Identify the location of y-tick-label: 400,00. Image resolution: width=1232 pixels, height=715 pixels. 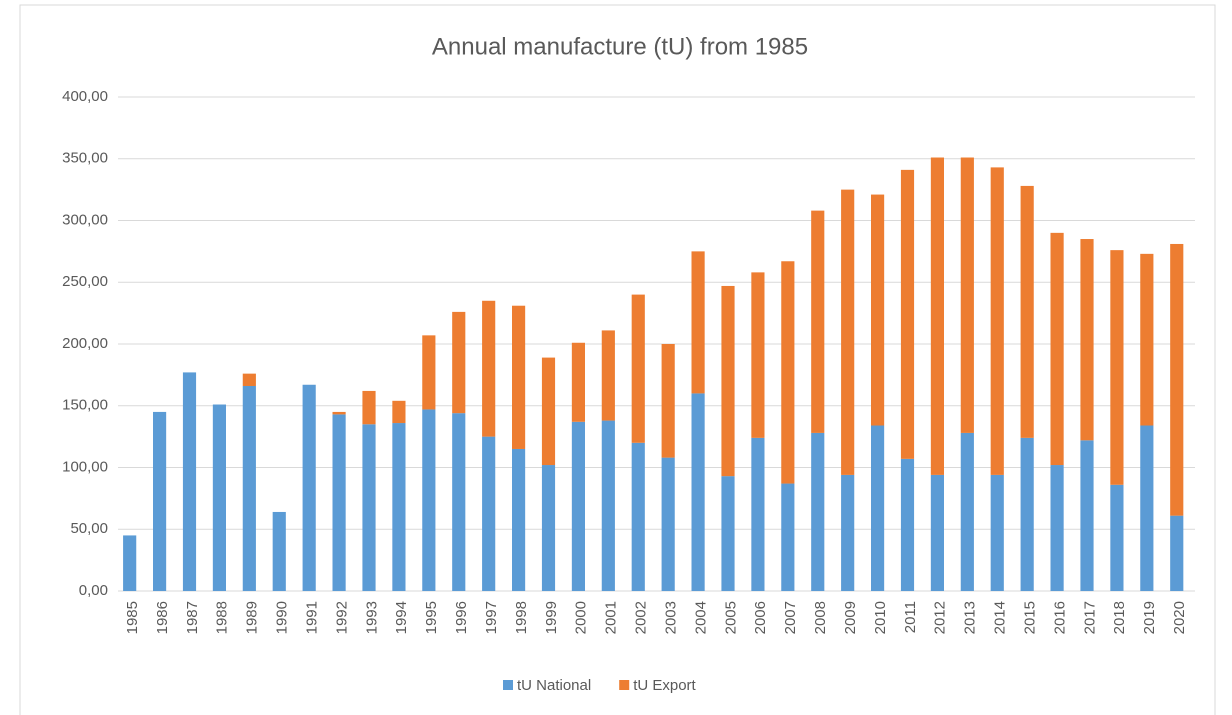
(85, 96).